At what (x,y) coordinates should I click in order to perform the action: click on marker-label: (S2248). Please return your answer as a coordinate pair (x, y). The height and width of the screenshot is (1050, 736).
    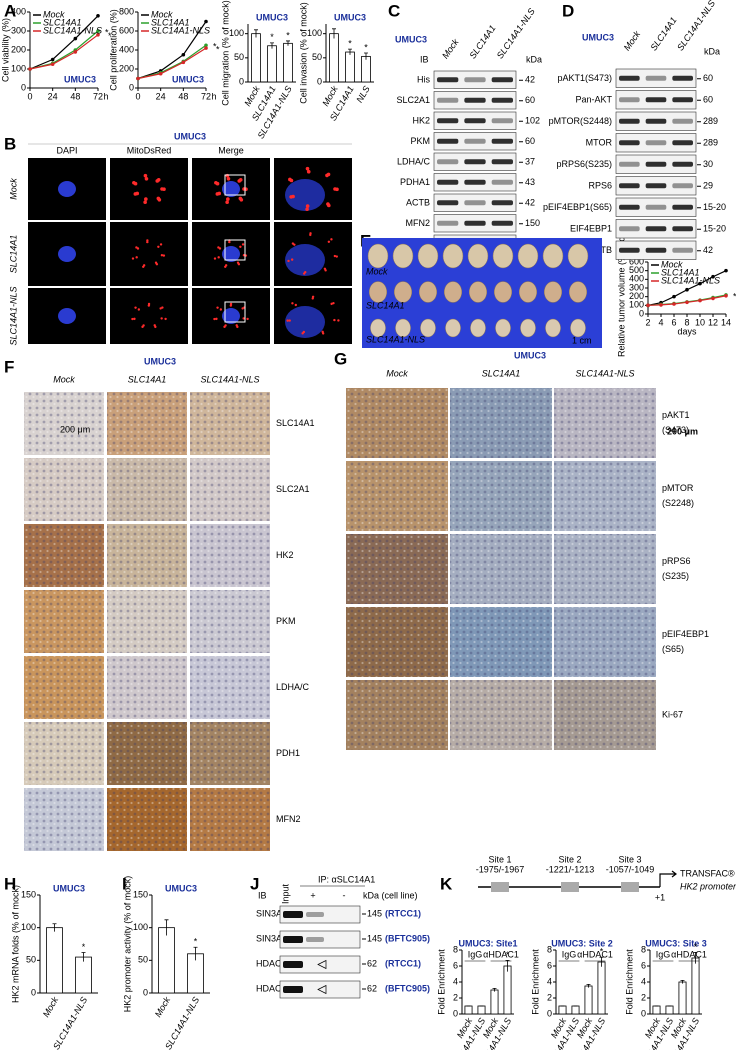
    Looking at the image, I should click on (678, 503).